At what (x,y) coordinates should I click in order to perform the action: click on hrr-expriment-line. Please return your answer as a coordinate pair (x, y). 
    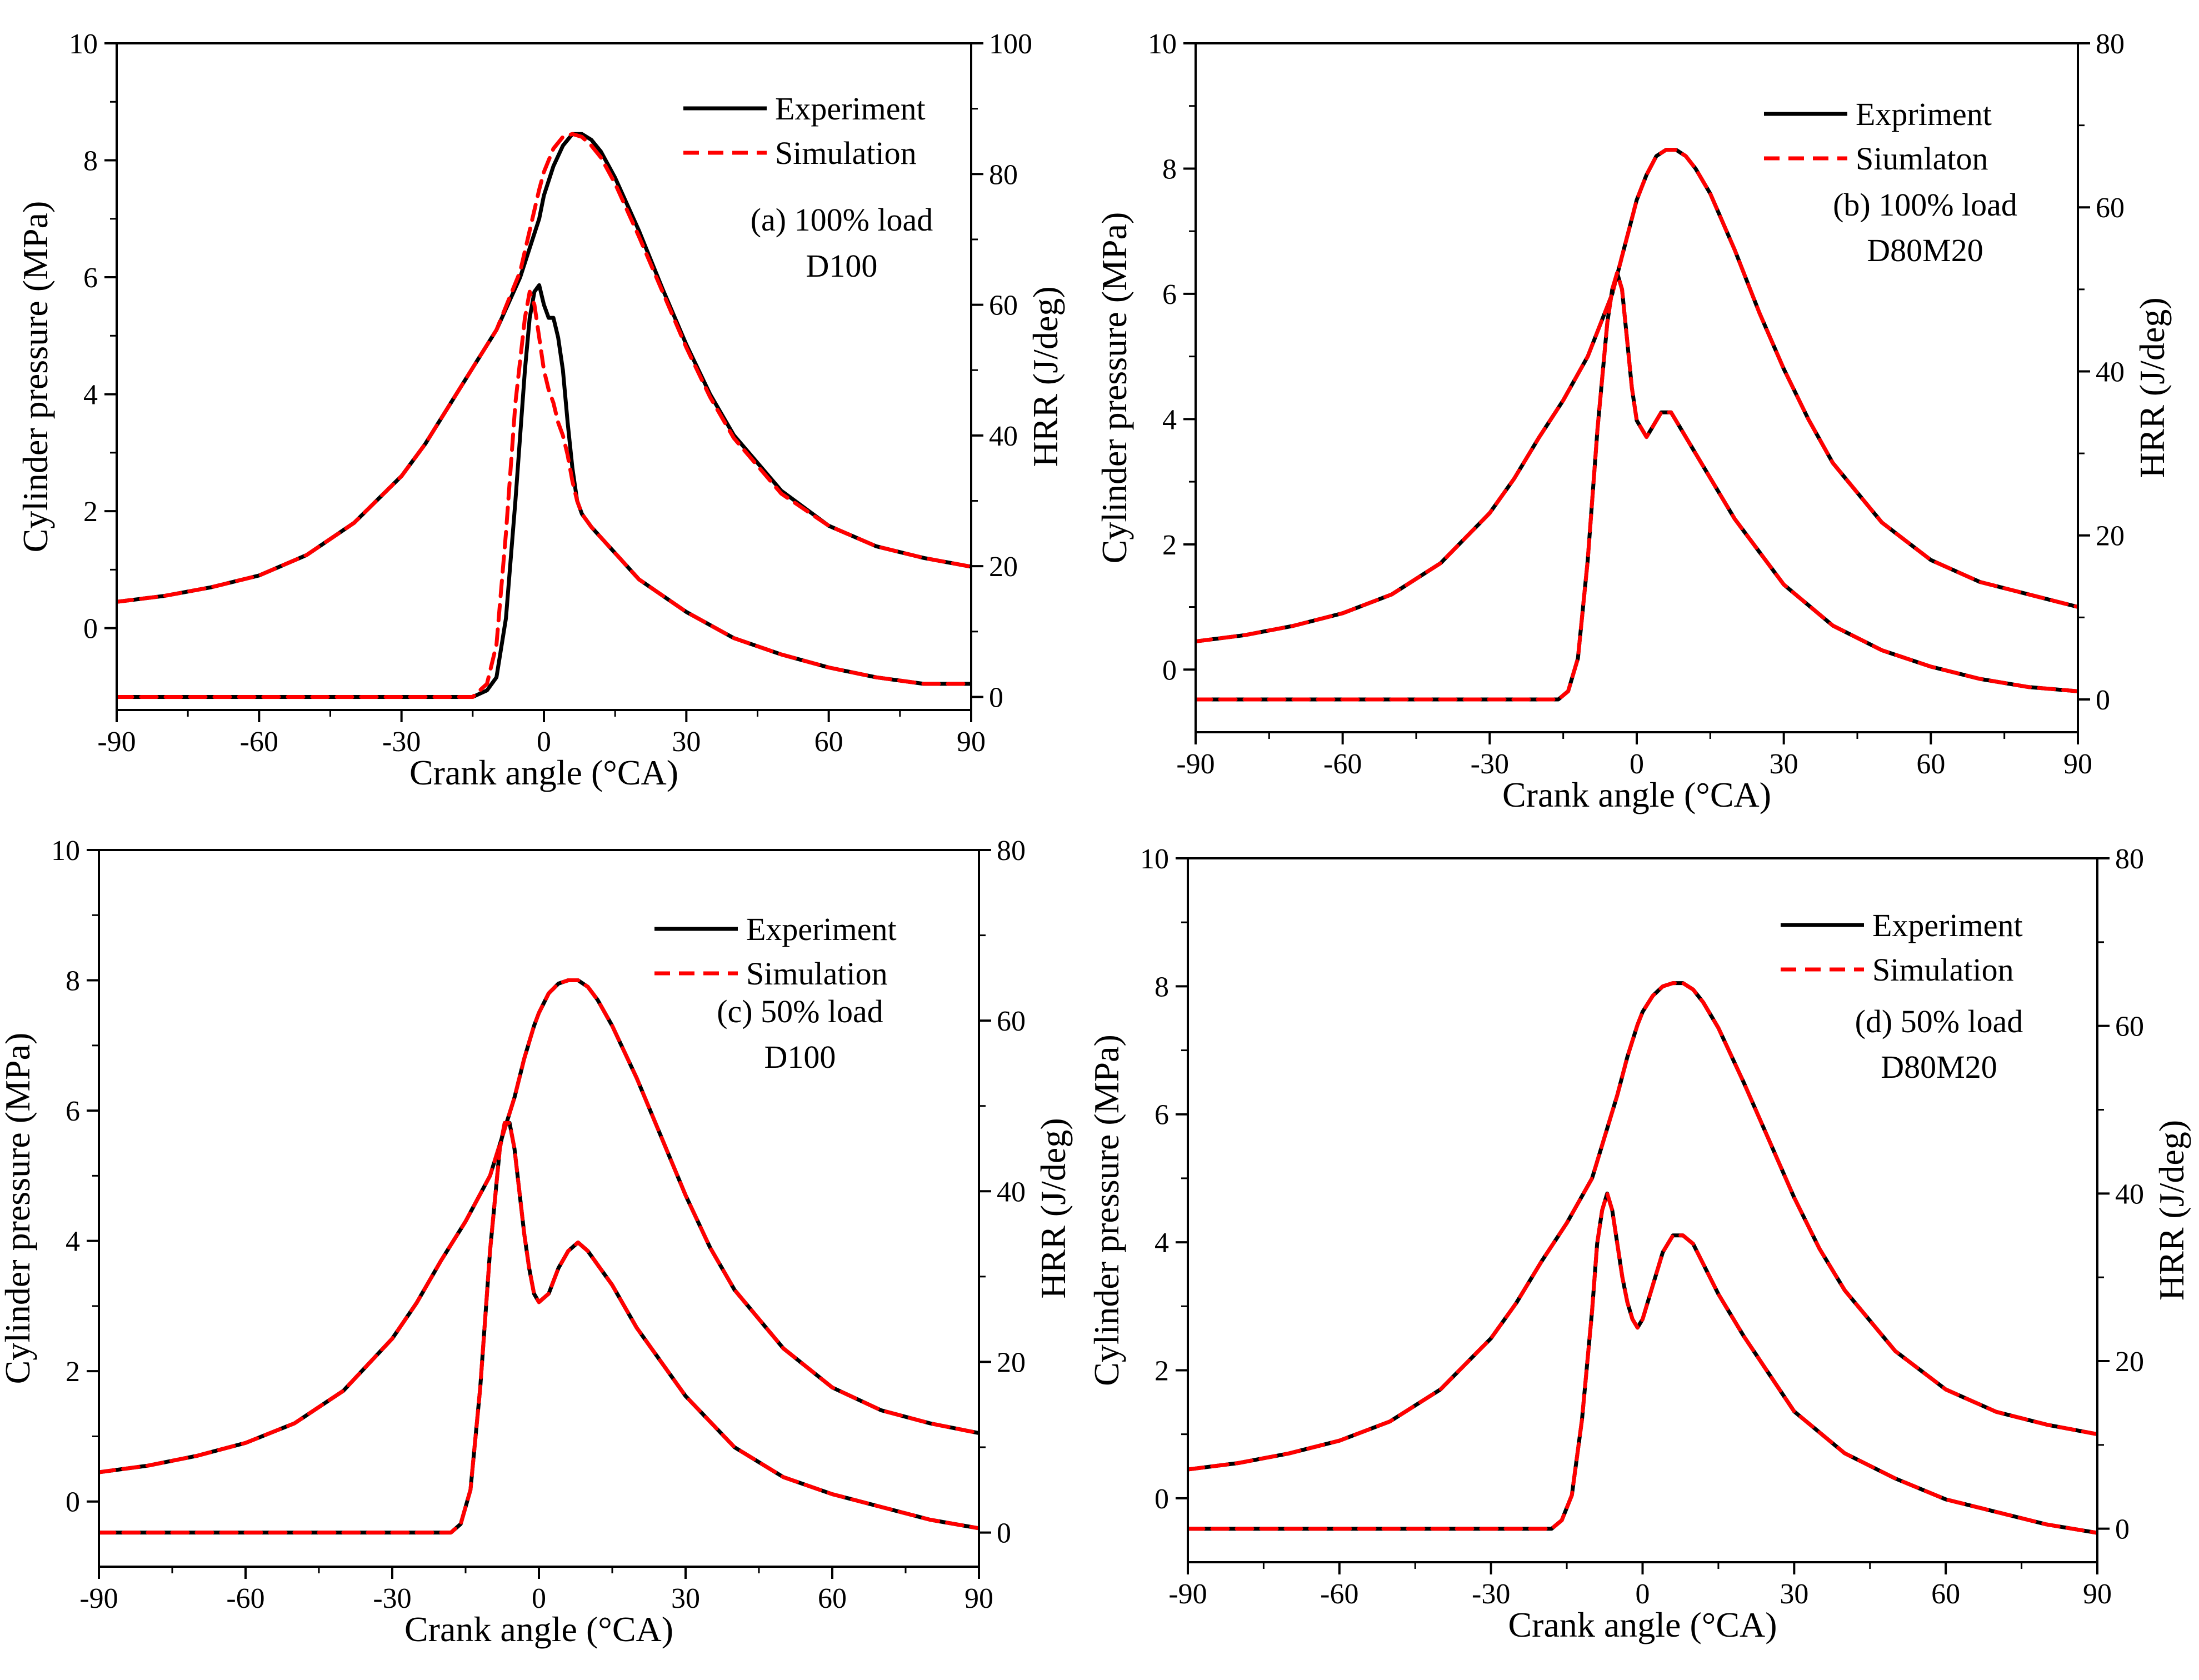
    Looking at the image, I should click on (1637, 487).